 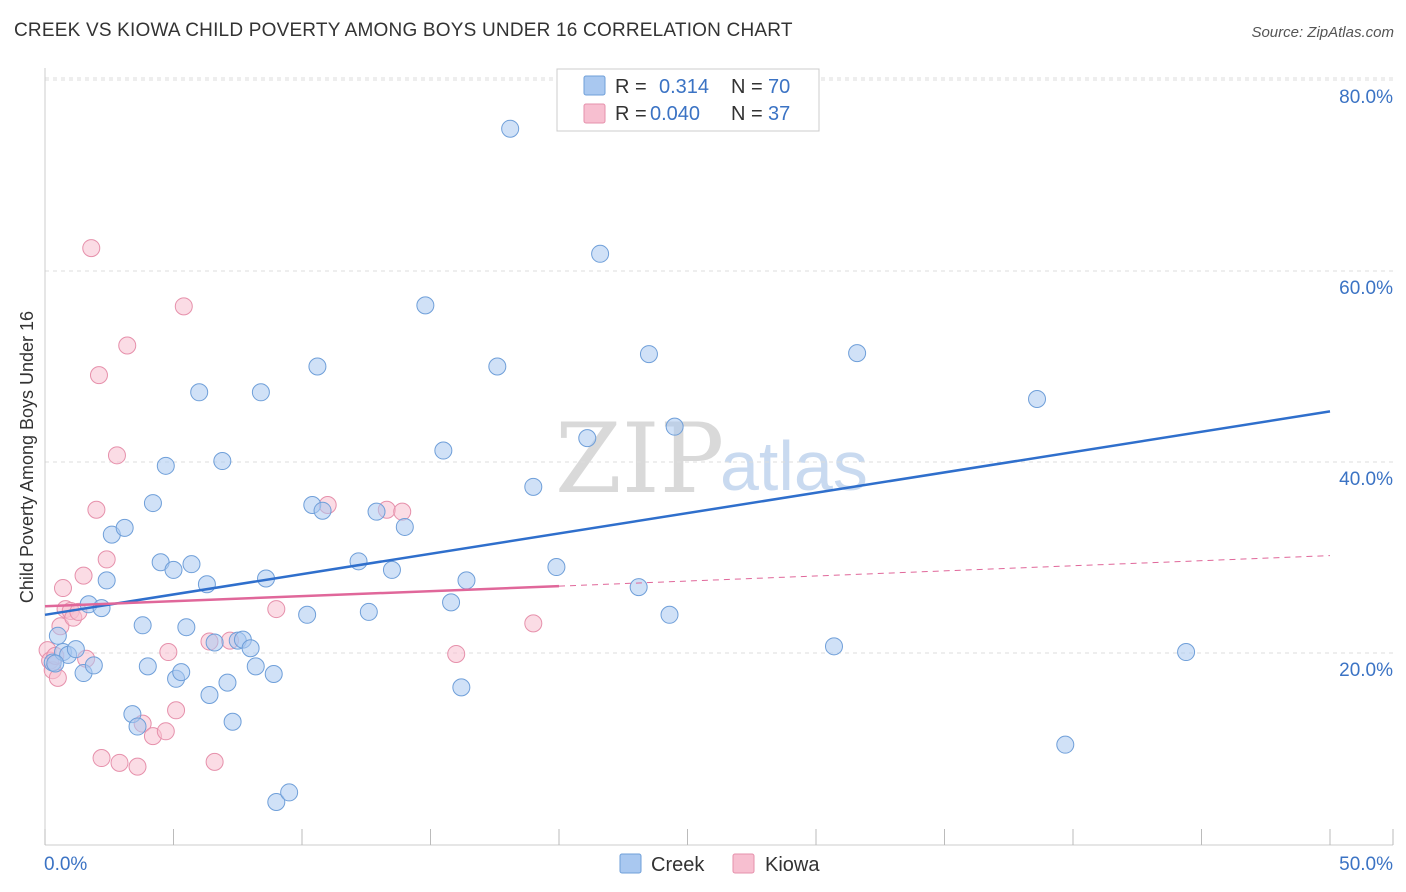 I want to click on legend-kiowa-n-label: N =, so click(x=747, y=114).